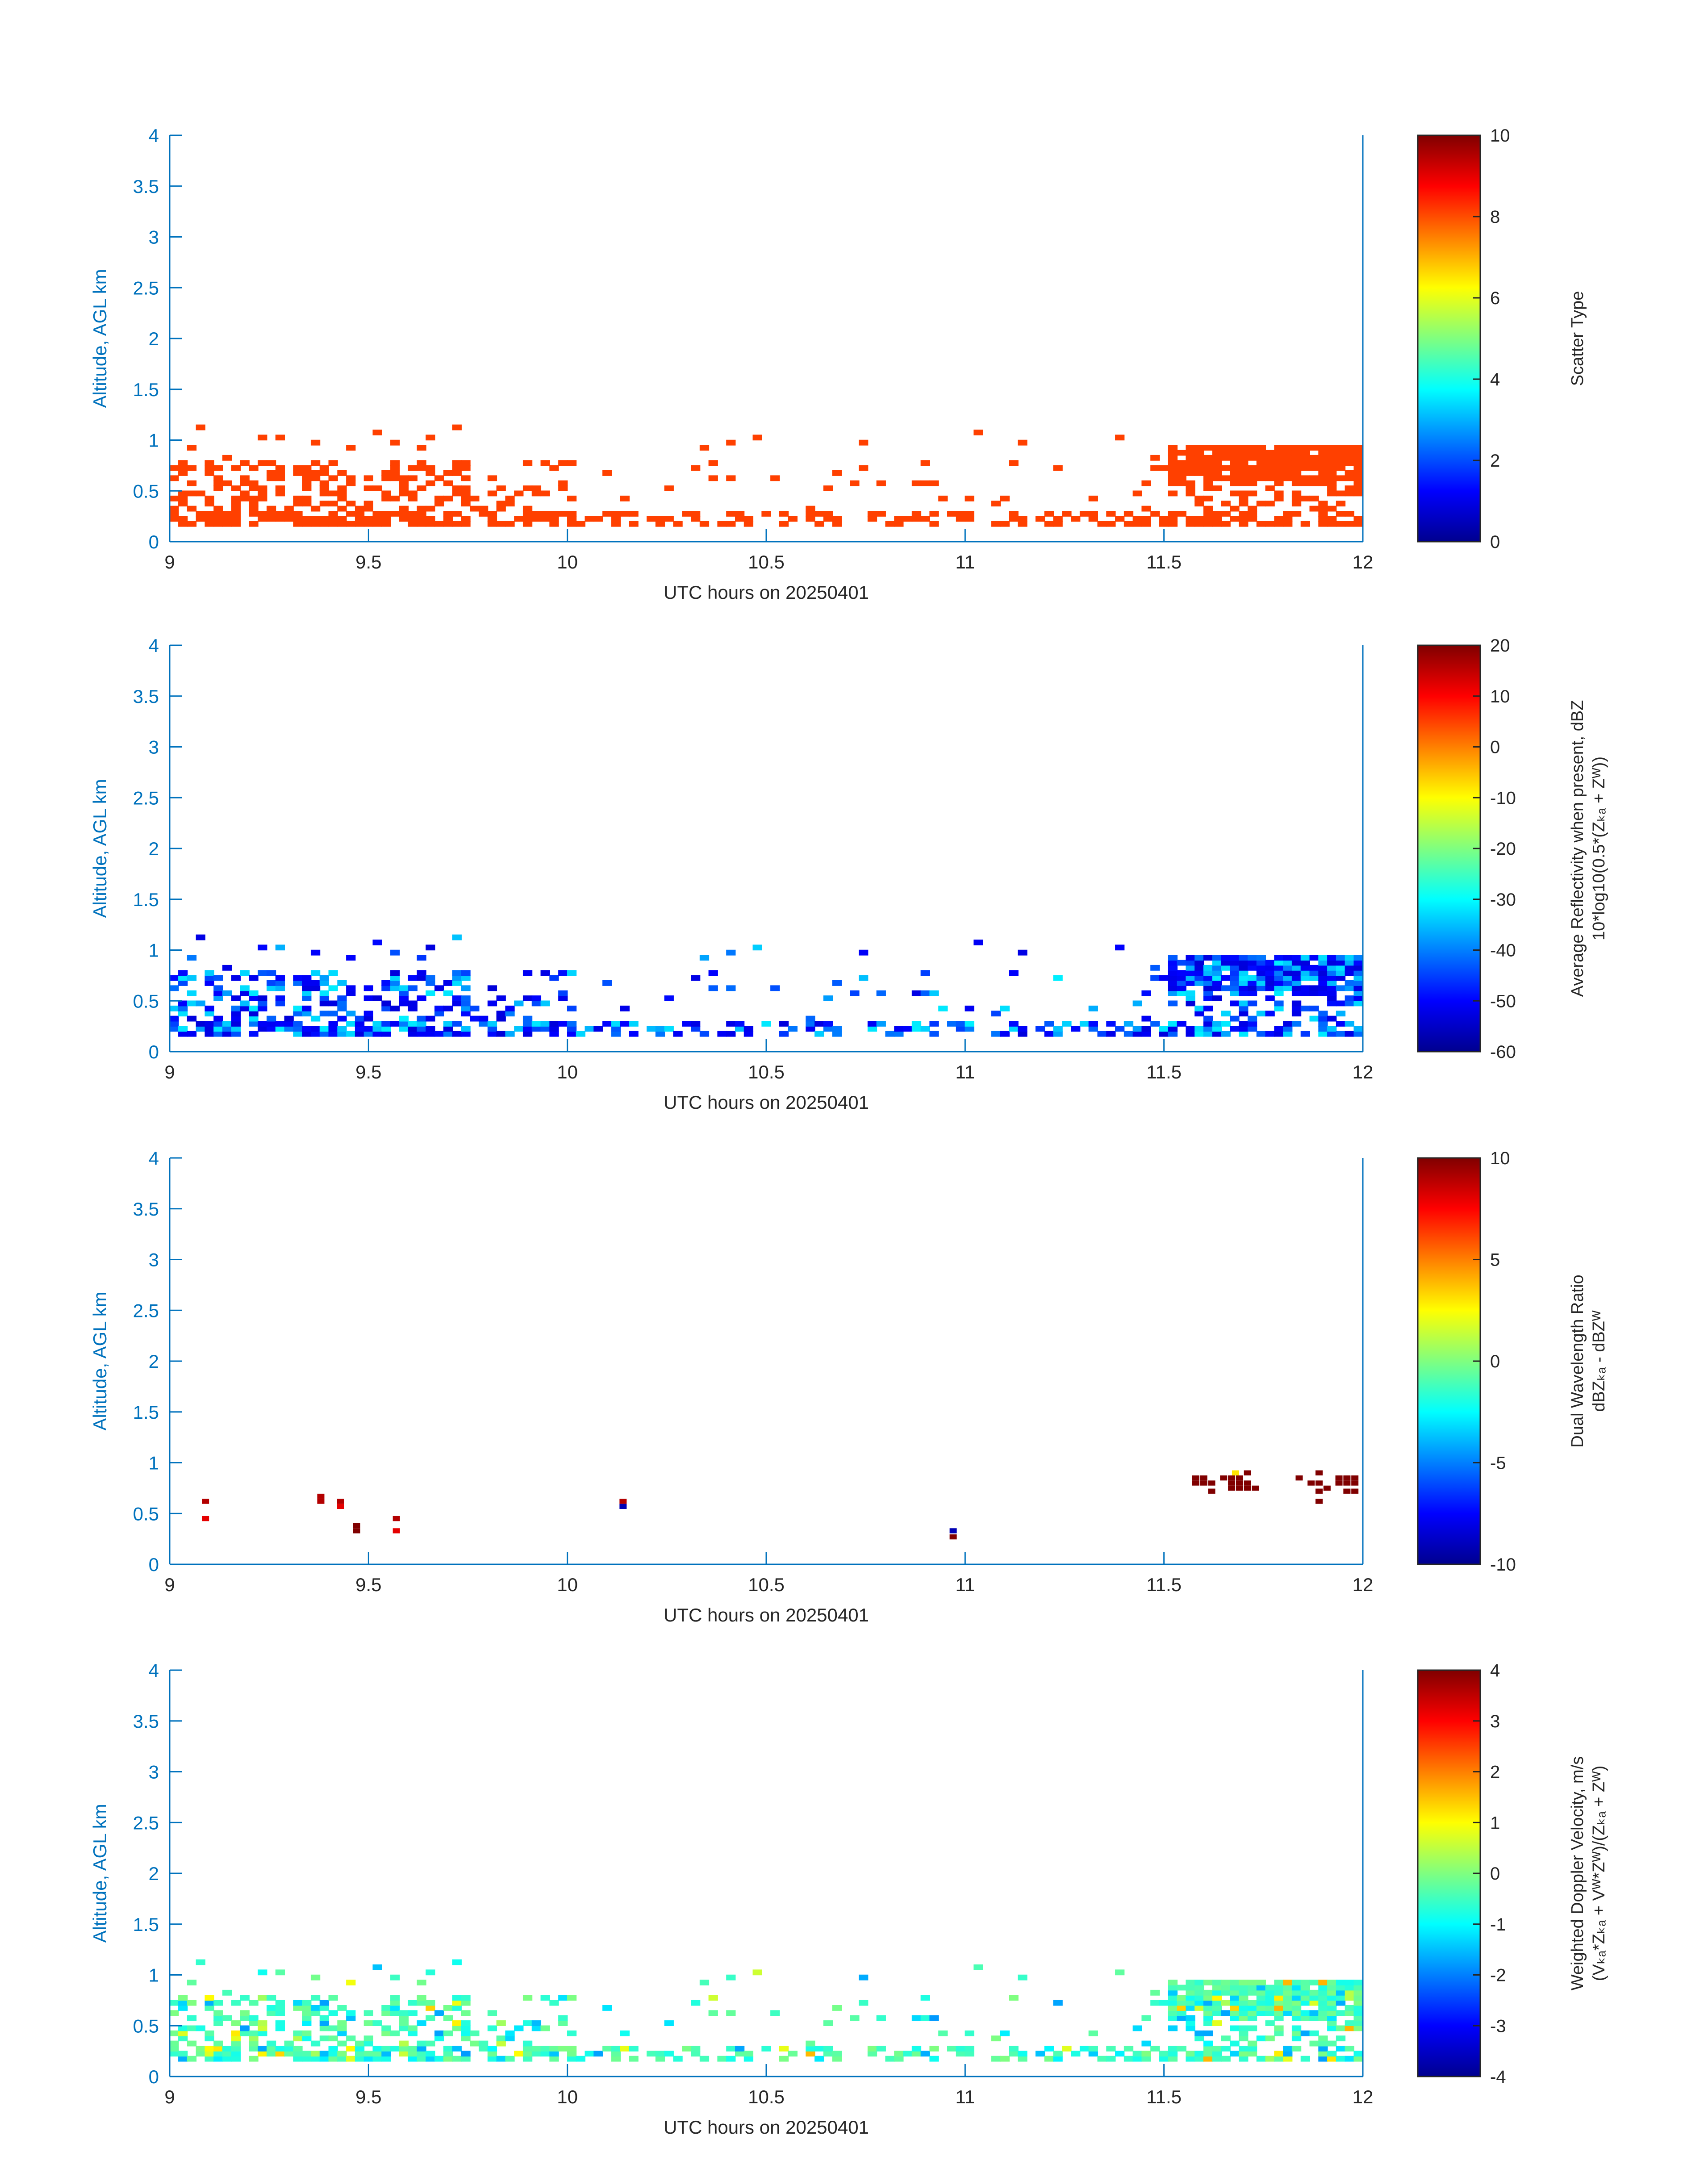 The height and width of the screenshot is (2177, 1708). I want to click on colorbar-tick-label: -60, so click(1503, 1052).